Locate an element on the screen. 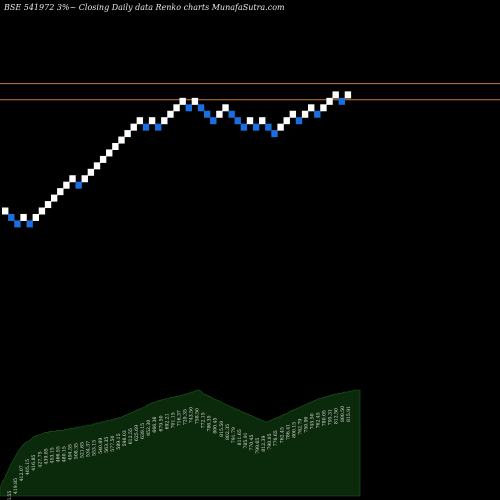  price-label-41: 770.45 is located at coordinates (252, 442).